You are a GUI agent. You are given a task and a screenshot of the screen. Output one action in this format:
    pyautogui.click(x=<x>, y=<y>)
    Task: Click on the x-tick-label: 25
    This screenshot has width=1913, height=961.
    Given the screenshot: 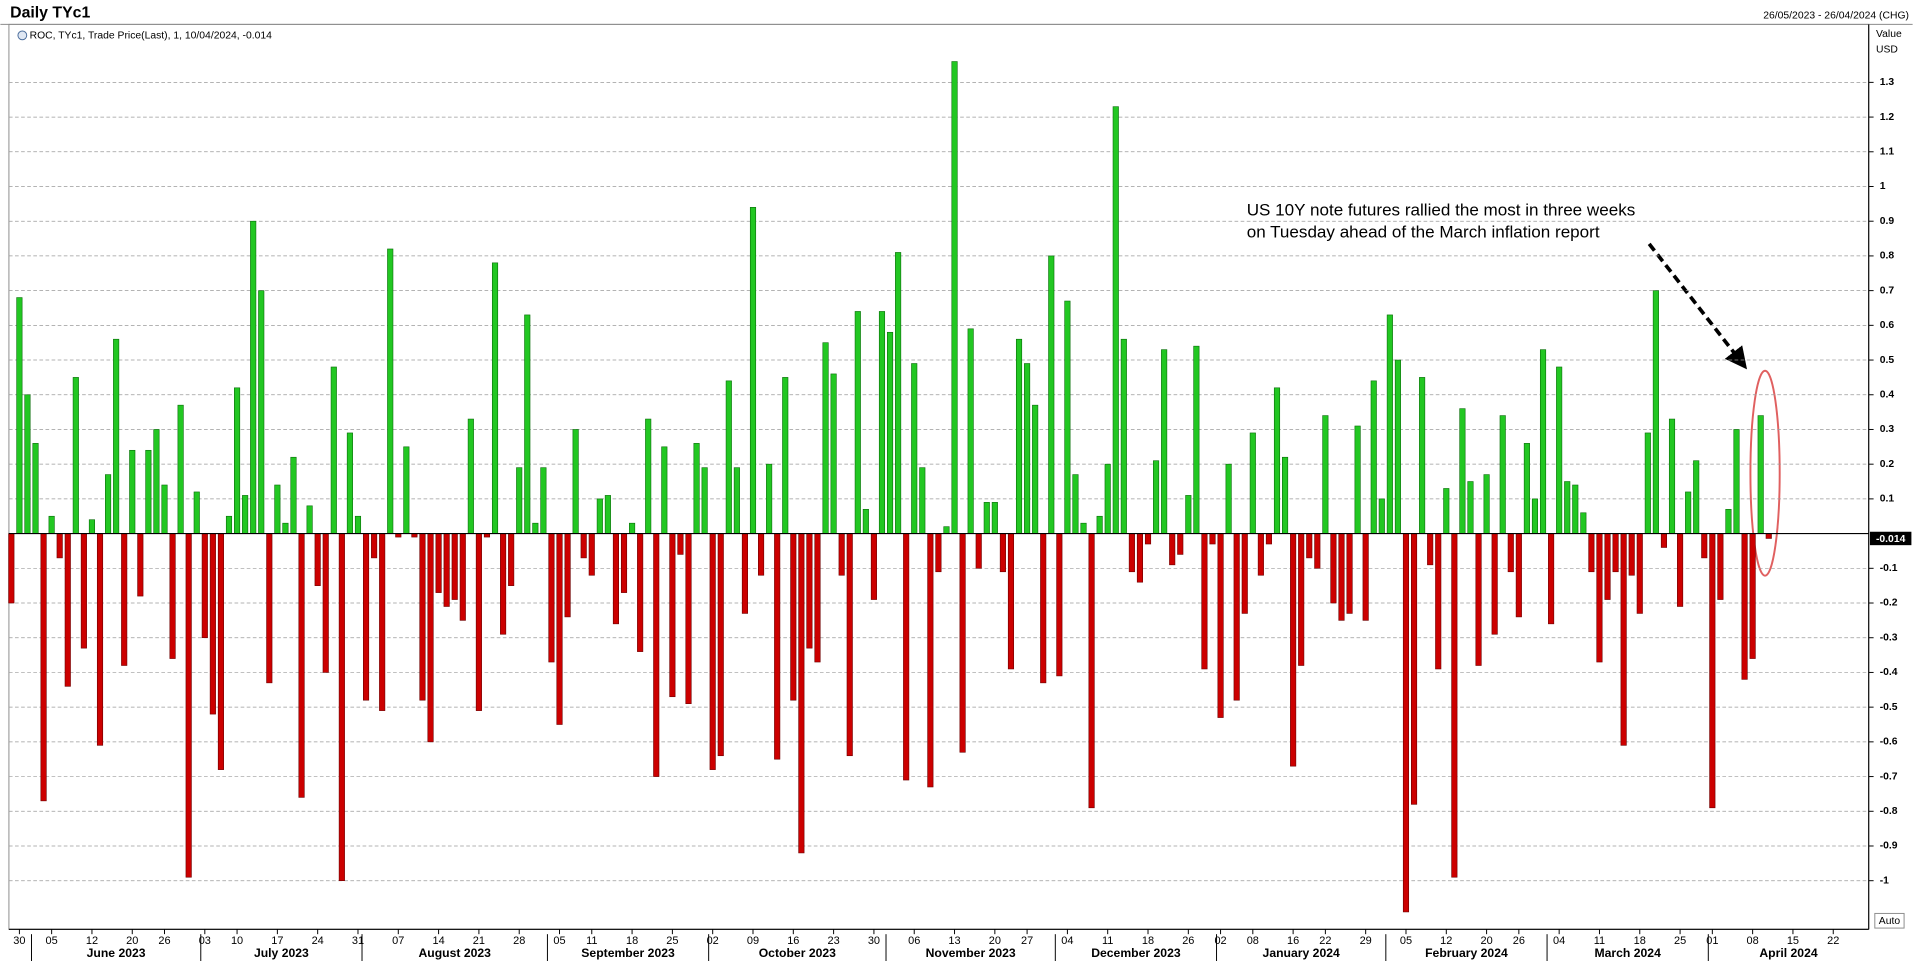 What is the action you would take?
    pyautogui.click(x=672, y=941)
    